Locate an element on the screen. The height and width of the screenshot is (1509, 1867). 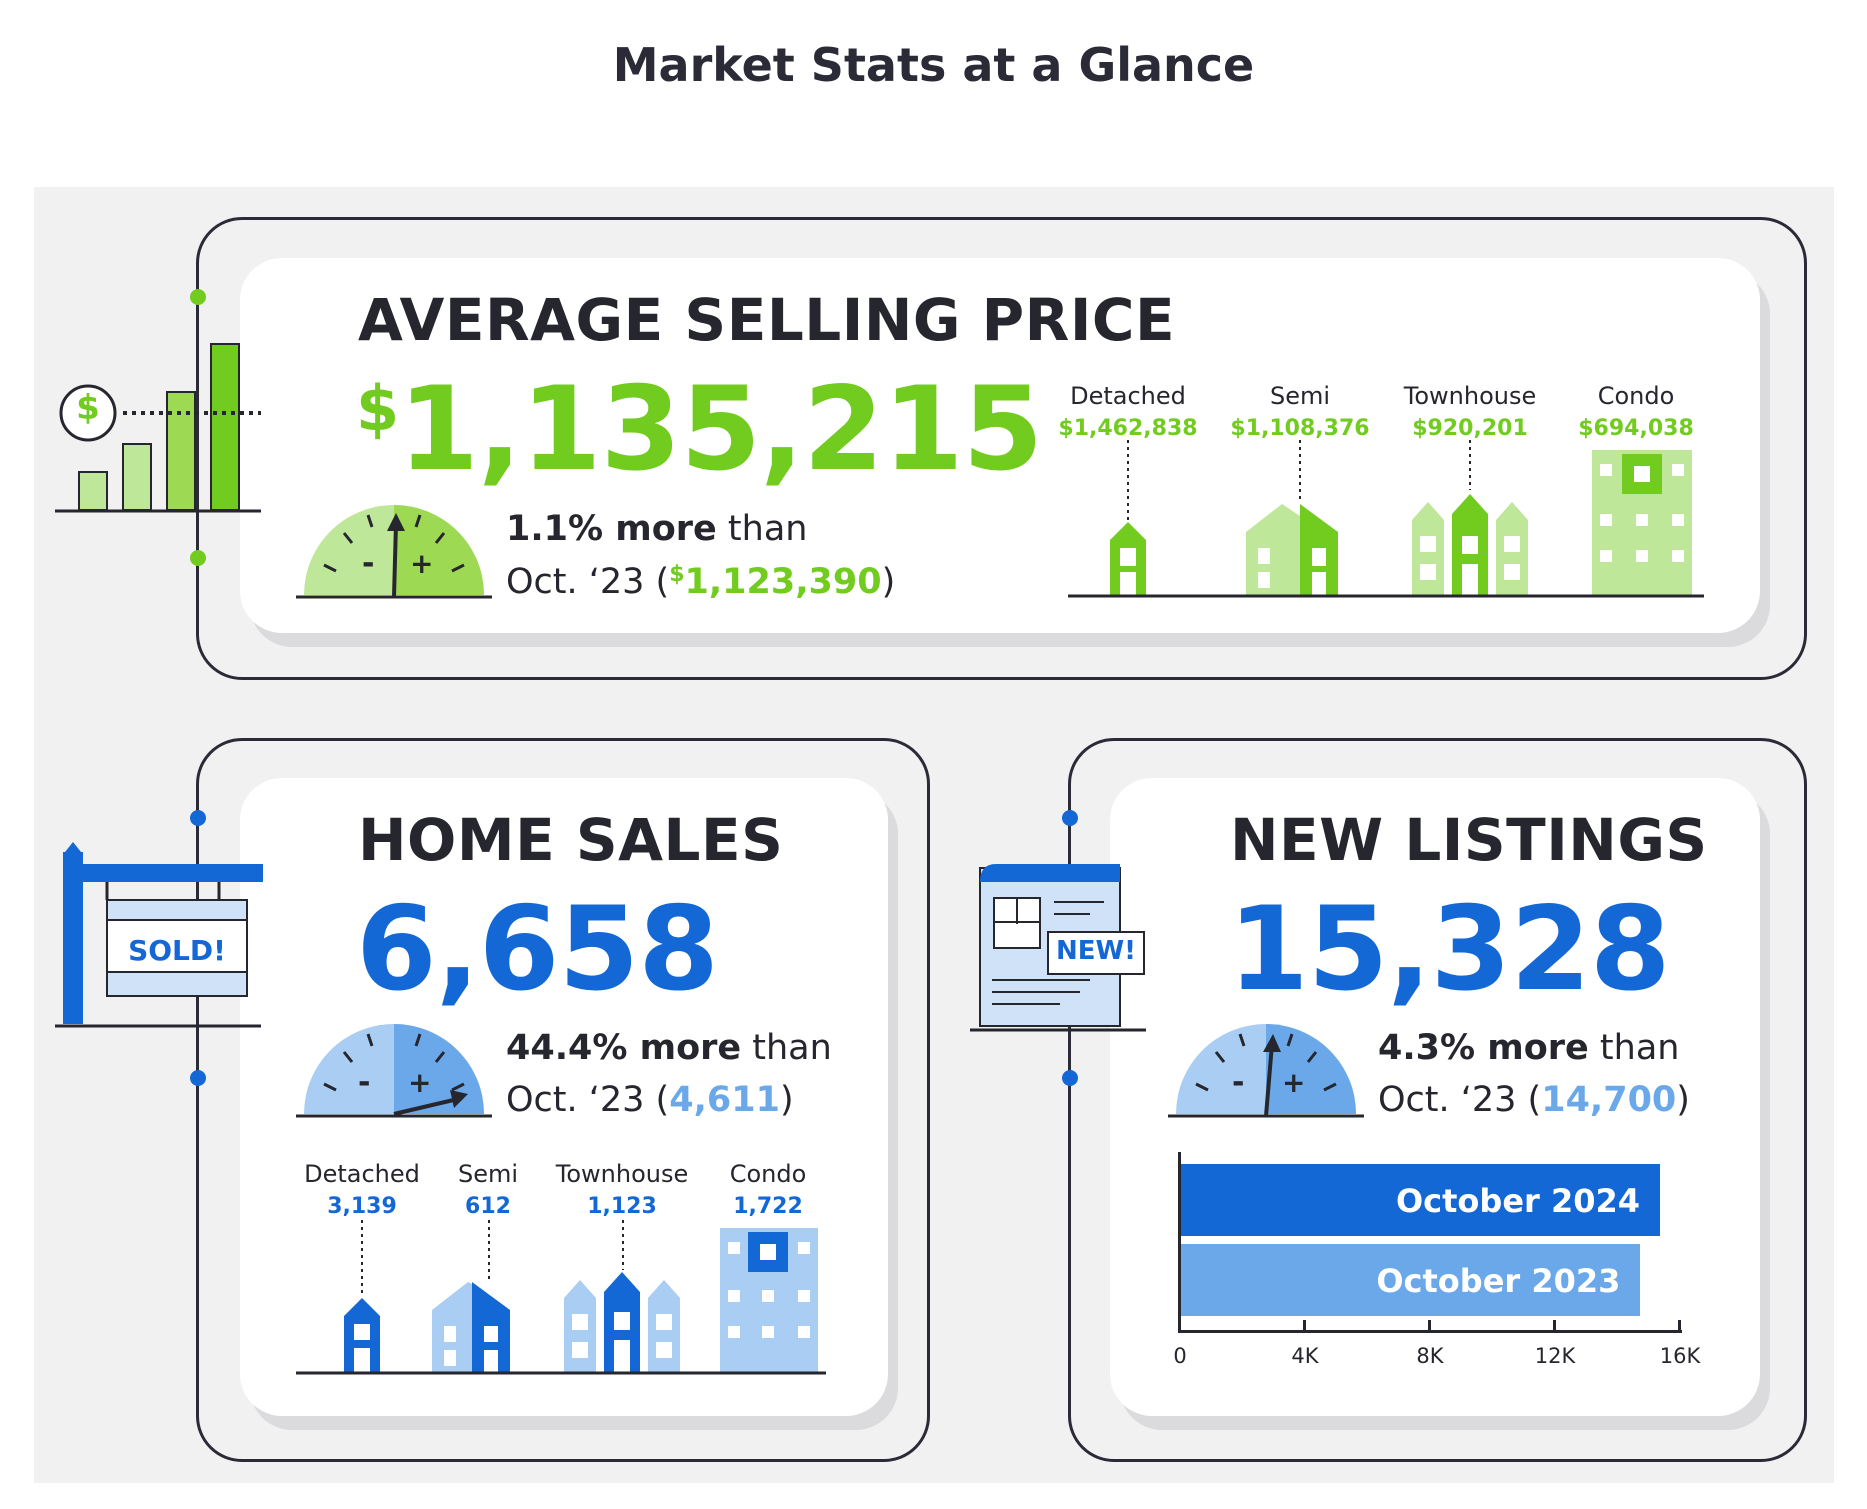
sold-sign-text: SOLD! is located at coordinates (177, 950).